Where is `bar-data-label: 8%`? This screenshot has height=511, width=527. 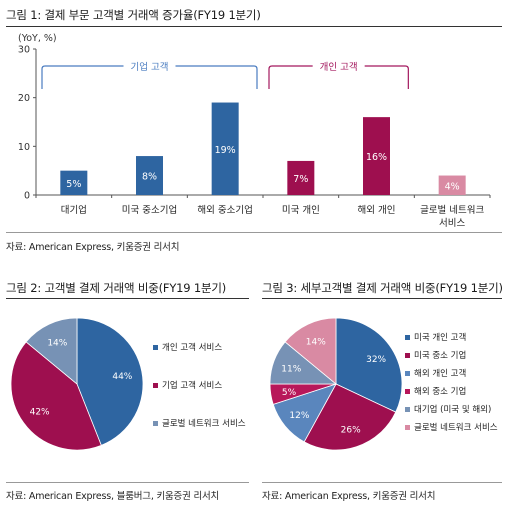 bar-data-label: 8% is located at coordinates (149, 177).